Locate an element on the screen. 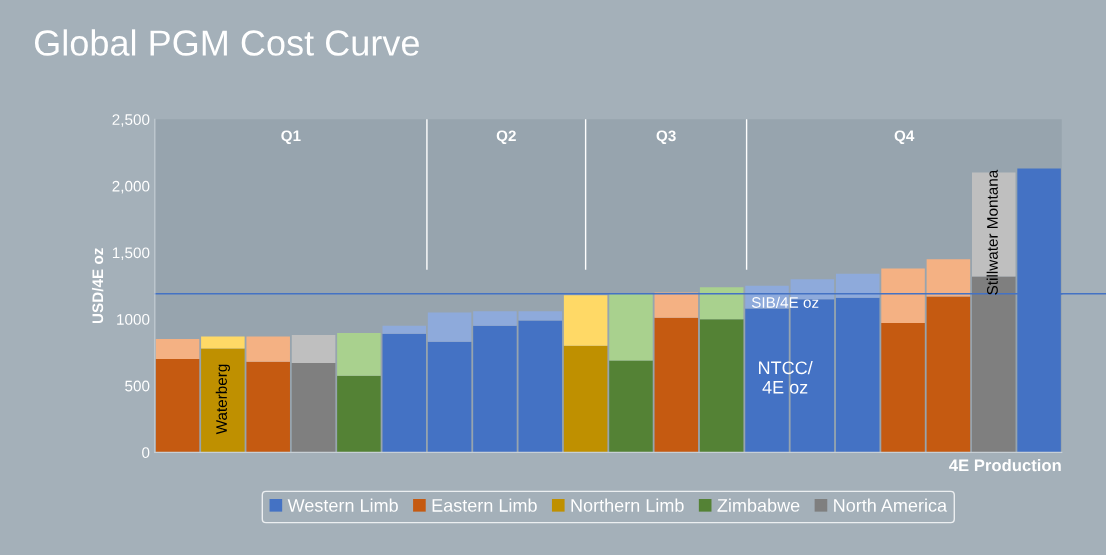 This screenshot has width=1106, height=555. annotation: Q4 is located at coordinates (904, 137).